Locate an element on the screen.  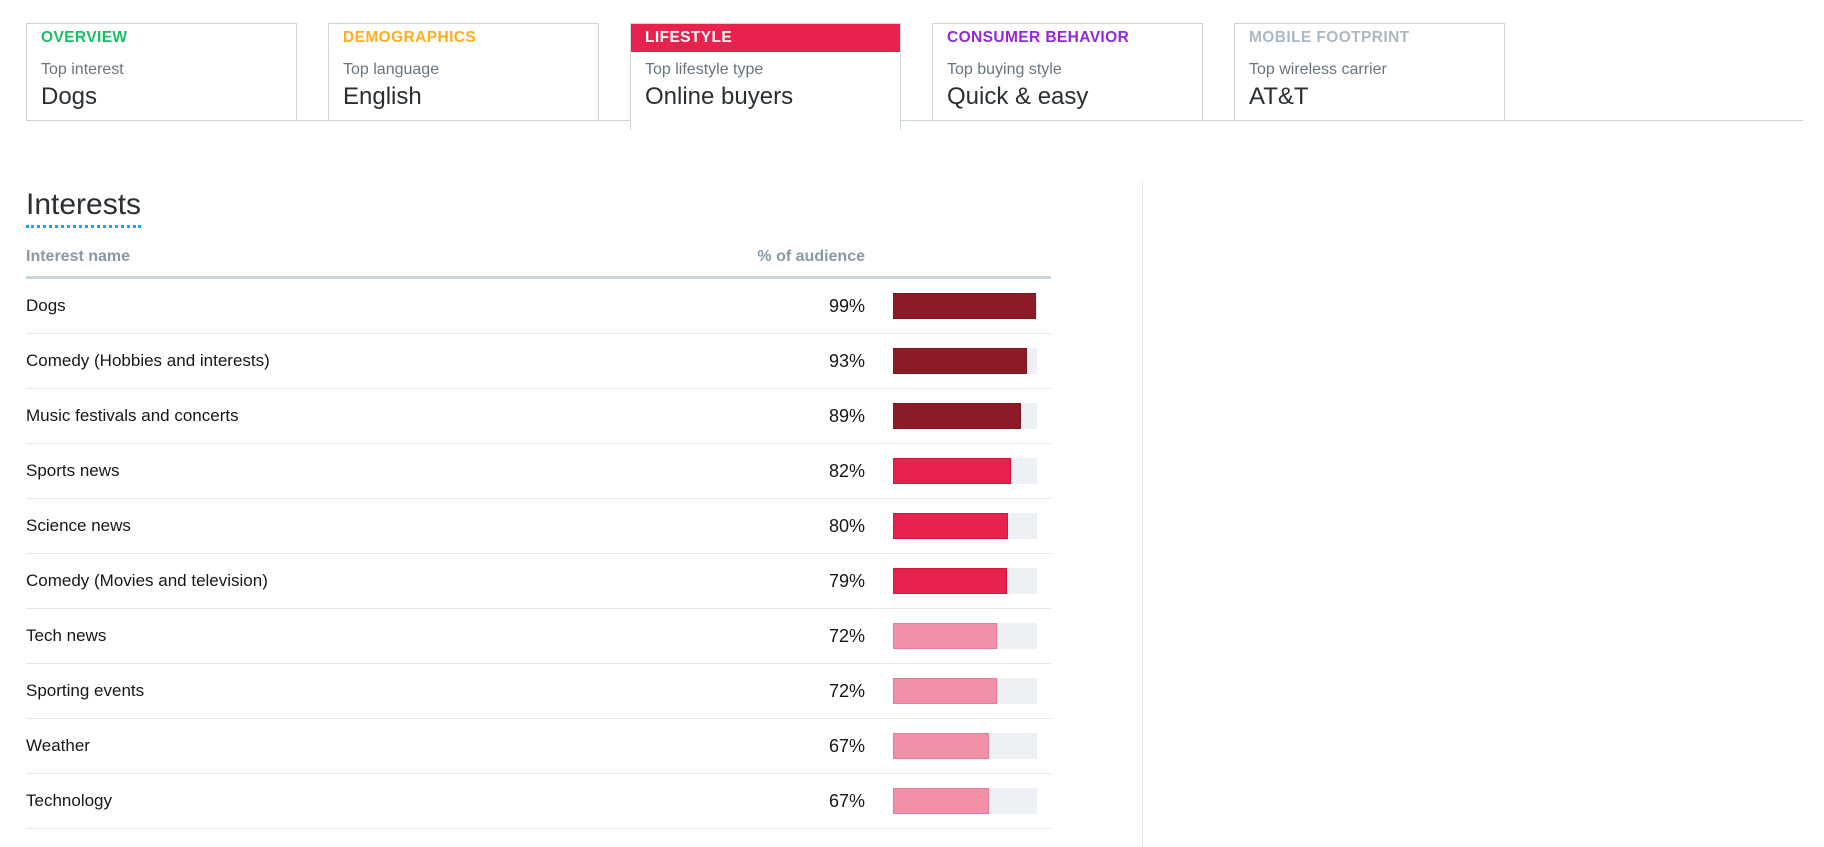
tab-overview-label: OVERVIEW is located at coordinates (84, 37).